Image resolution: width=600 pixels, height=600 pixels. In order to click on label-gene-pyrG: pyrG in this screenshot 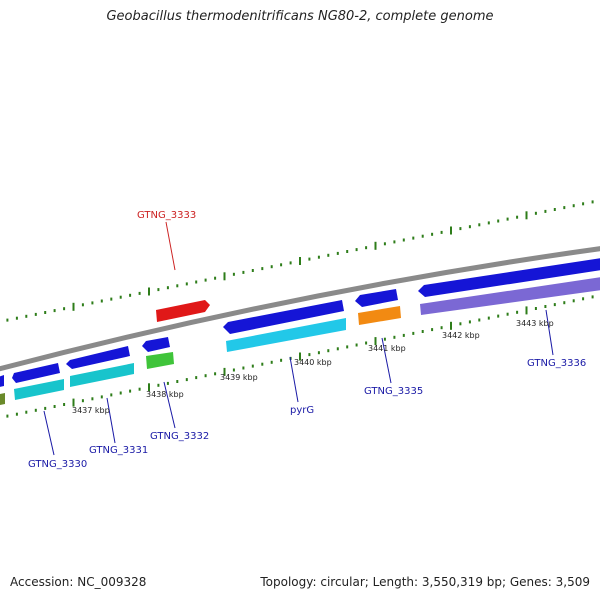, I will do `click(302, 410)`.